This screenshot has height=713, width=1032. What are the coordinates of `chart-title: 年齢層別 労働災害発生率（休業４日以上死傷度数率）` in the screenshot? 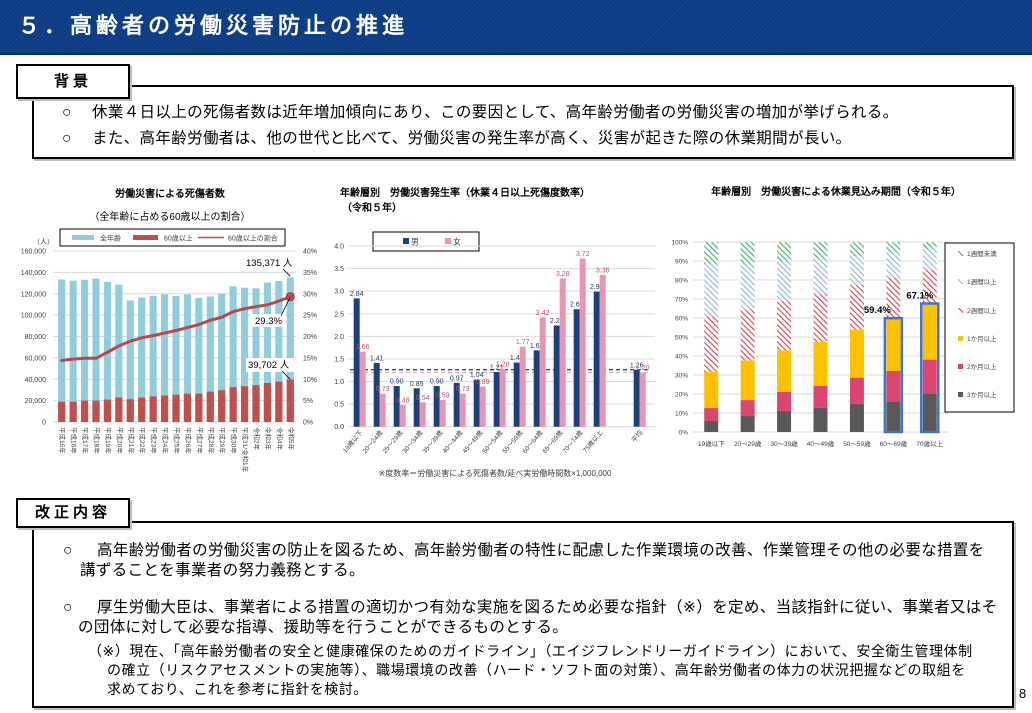 It's located at (465, 192).